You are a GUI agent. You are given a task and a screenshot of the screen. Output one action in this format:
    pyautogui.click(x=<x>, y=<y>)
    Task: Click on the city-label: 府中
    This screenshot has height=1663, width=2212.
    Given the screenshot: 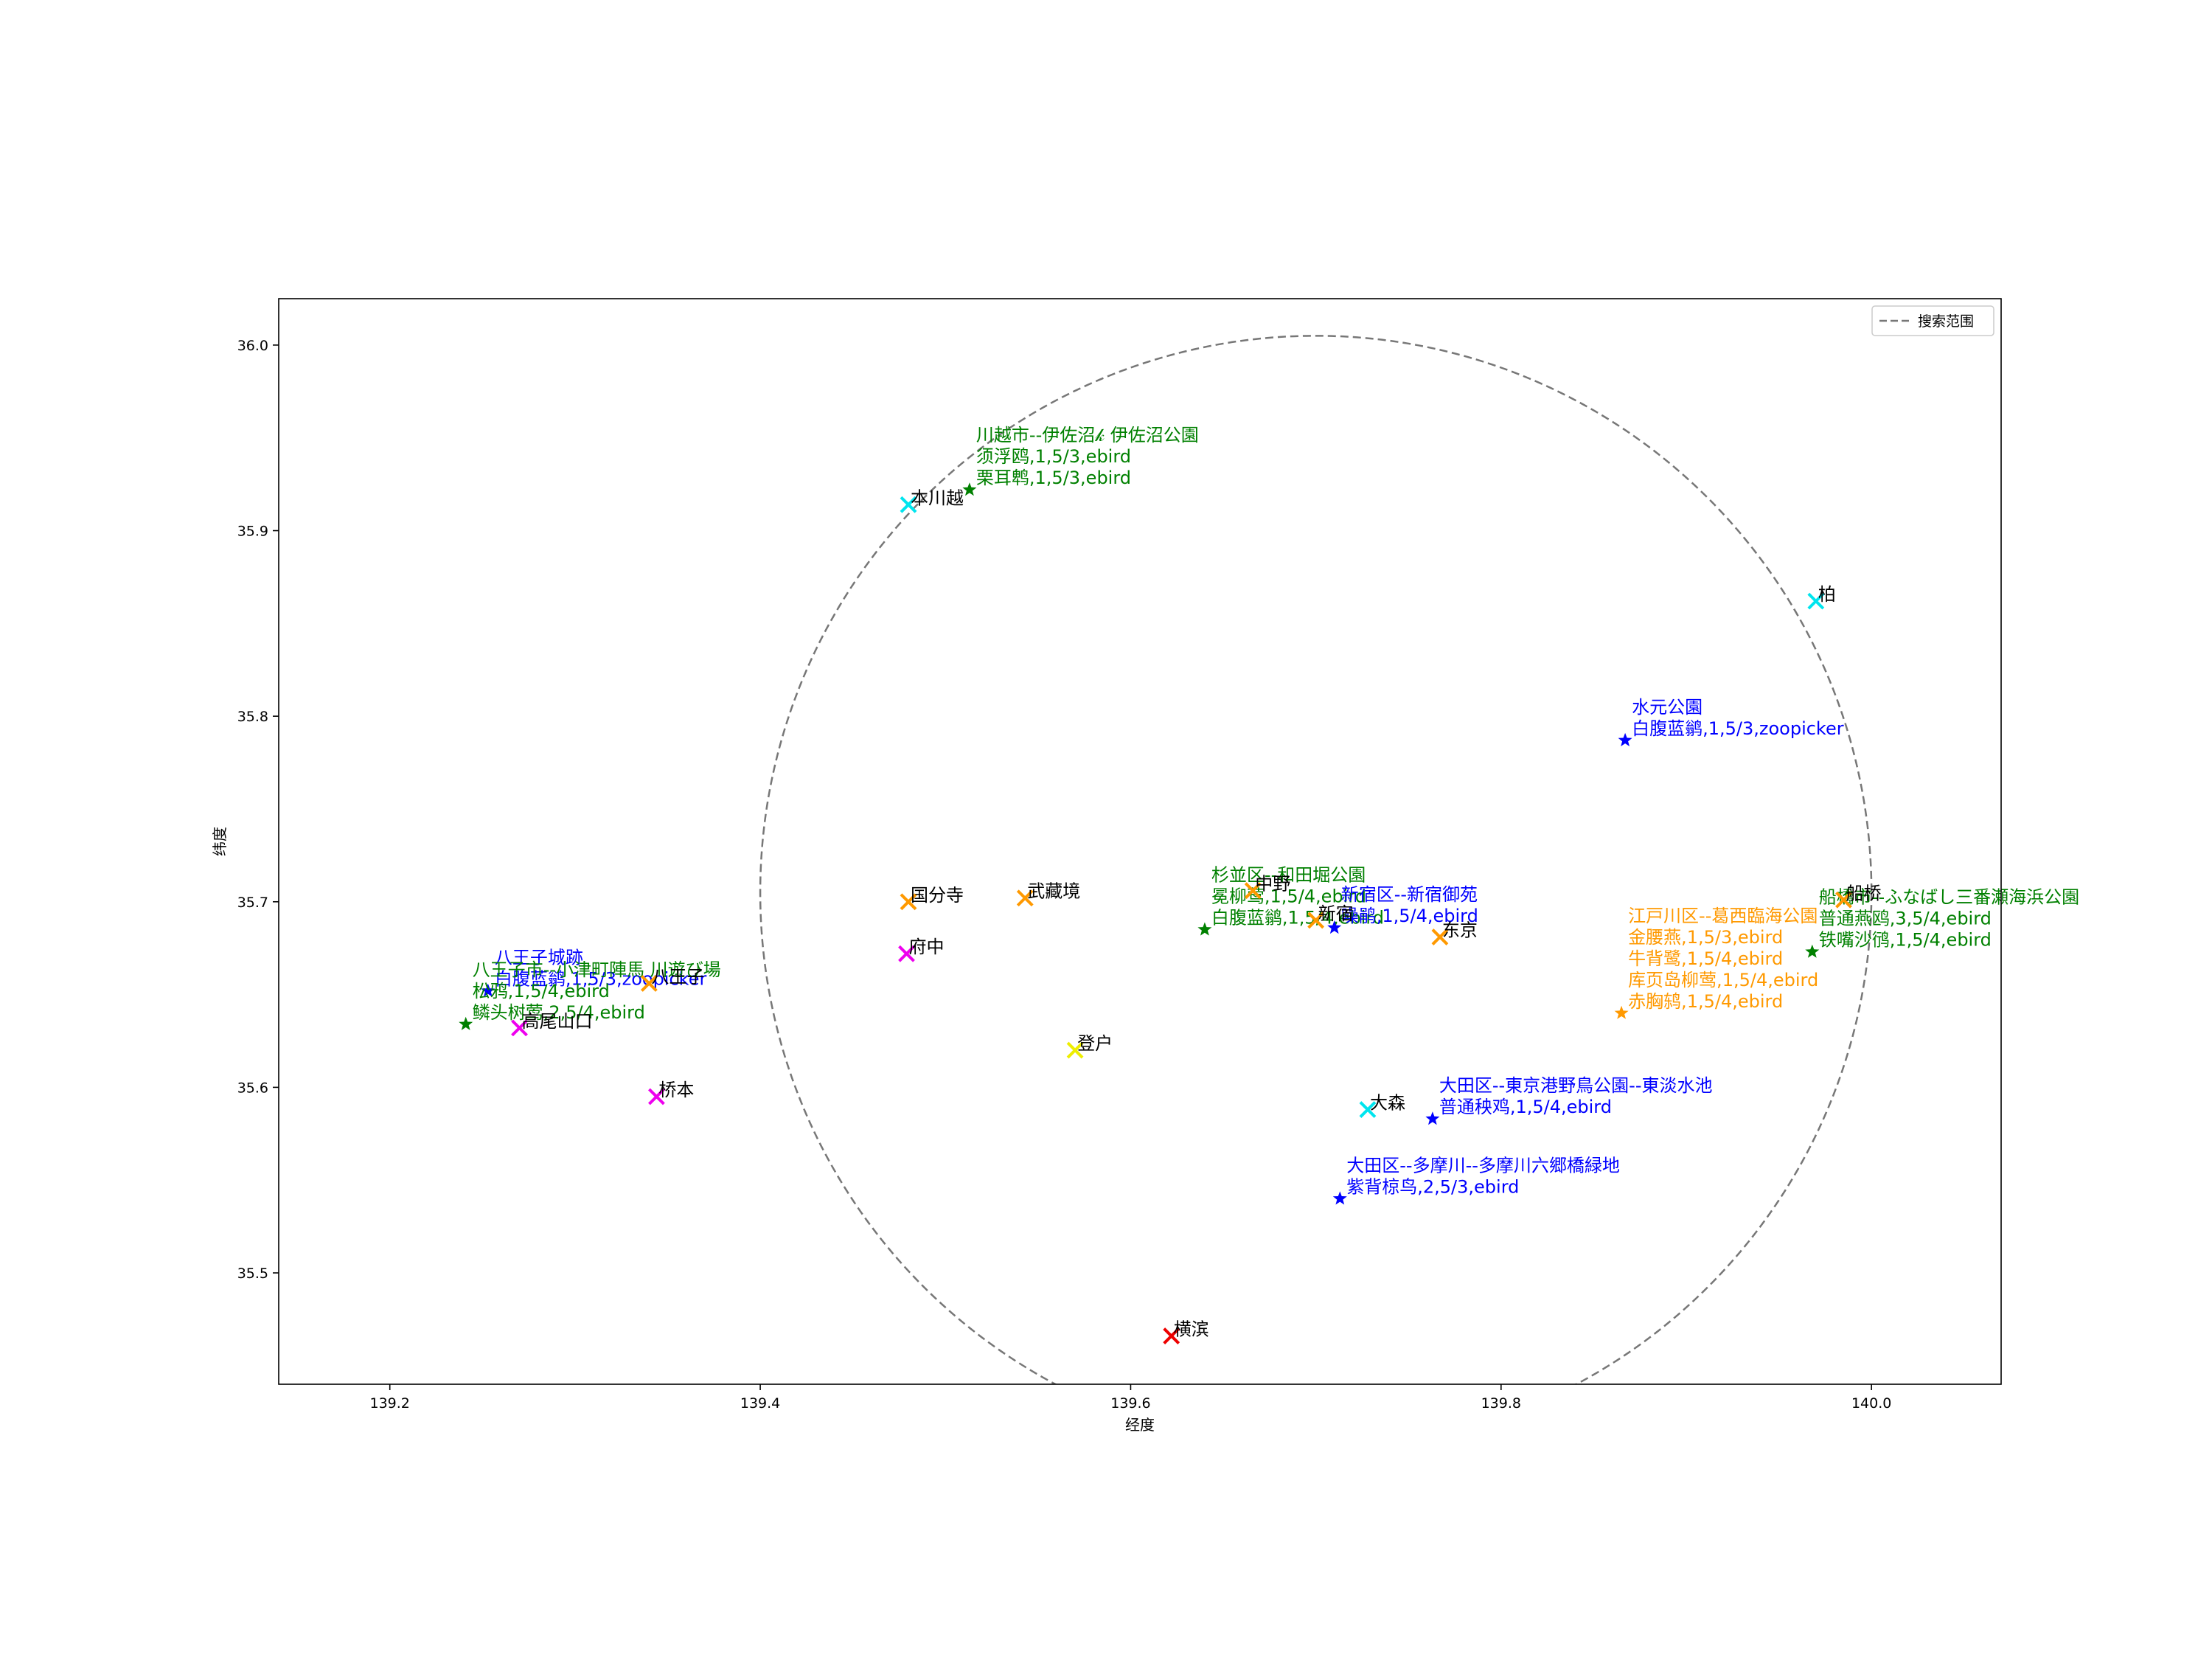 What is the action you would take?
    pyautogui.click(x=927, y=947)
    